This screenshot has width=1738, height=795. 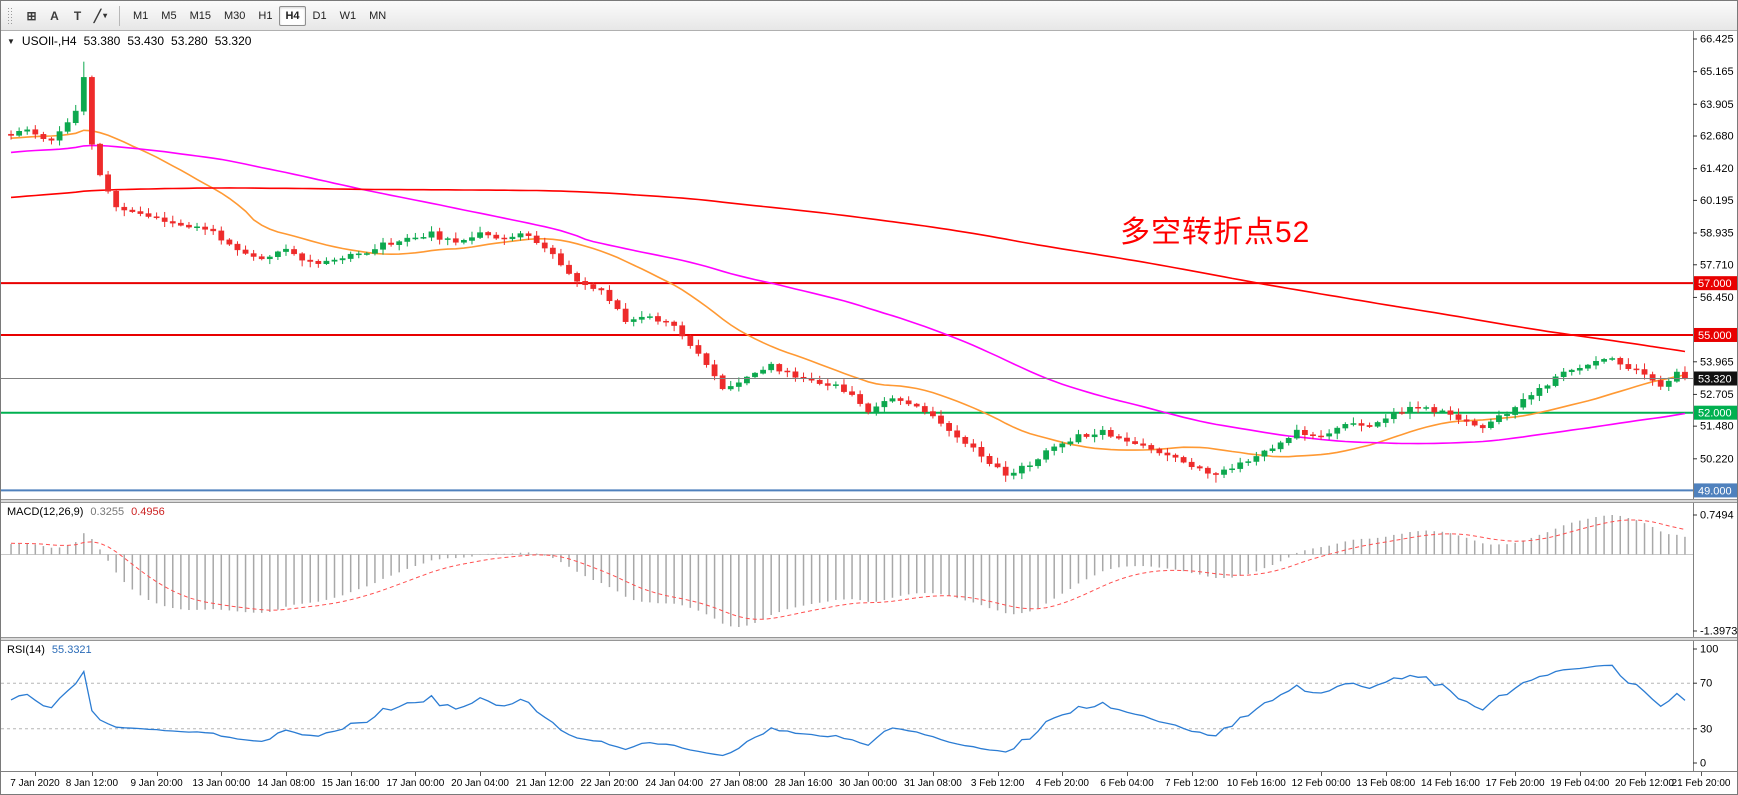 What do you see at coordinates (54, 16) in the screenshot?
I see `annotate-a-tool-button: A` at bounding box center [54, 16].